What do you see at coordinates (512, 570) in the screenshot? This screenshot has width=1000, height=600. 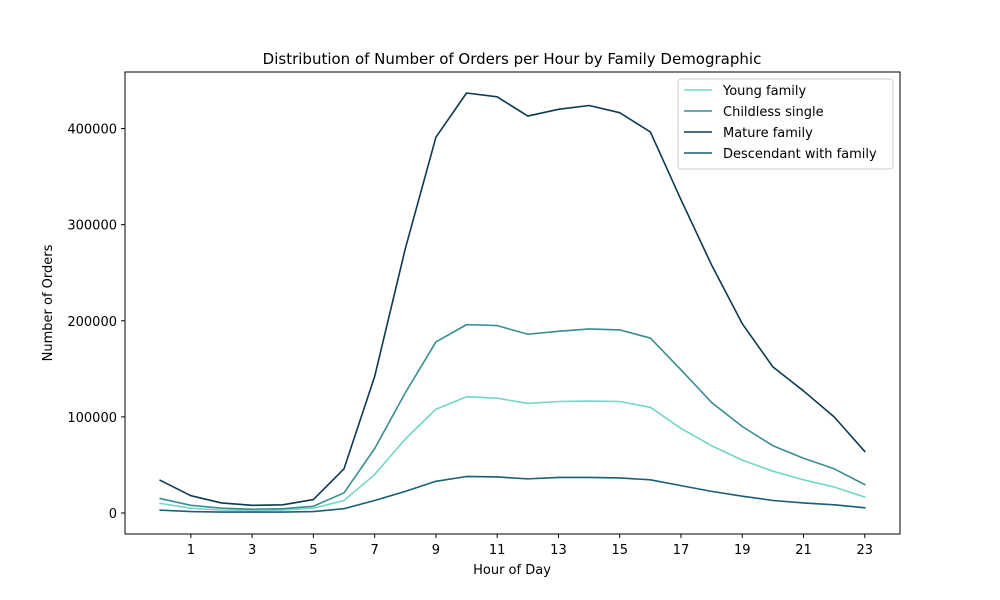 I see `x-axis-label: Hour of Day` at bounding box center [512, 570].